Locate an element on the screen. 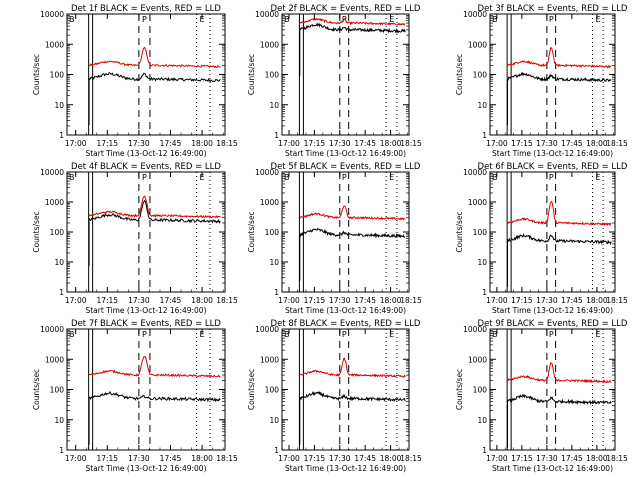  panel-title: Det 7f BLACK = Events, RED = LLD is located at coordinates (146, 324).